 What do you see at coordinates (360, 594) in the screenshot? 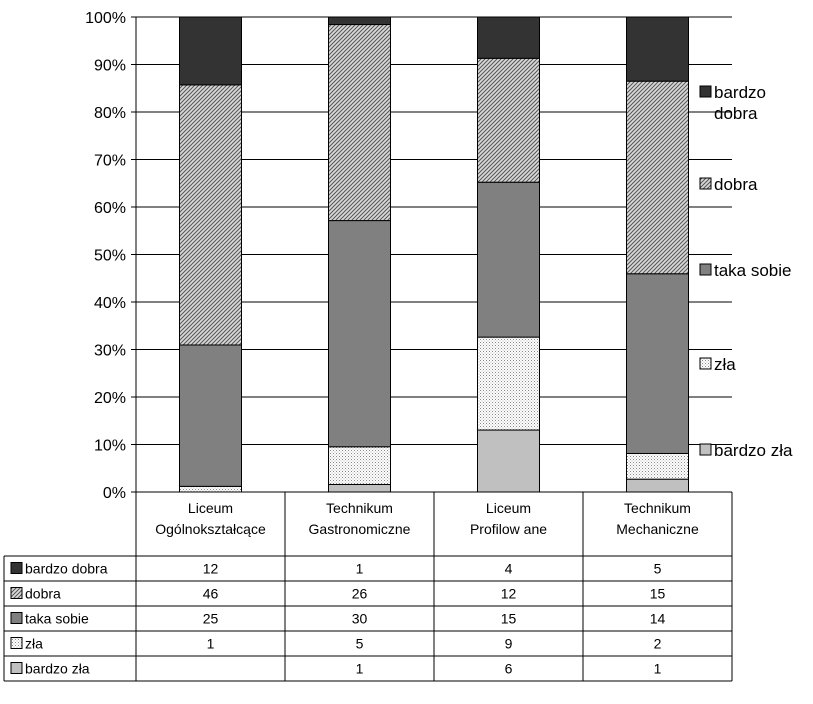
I see `table-cell: 26` at bounding box center [360, 594].